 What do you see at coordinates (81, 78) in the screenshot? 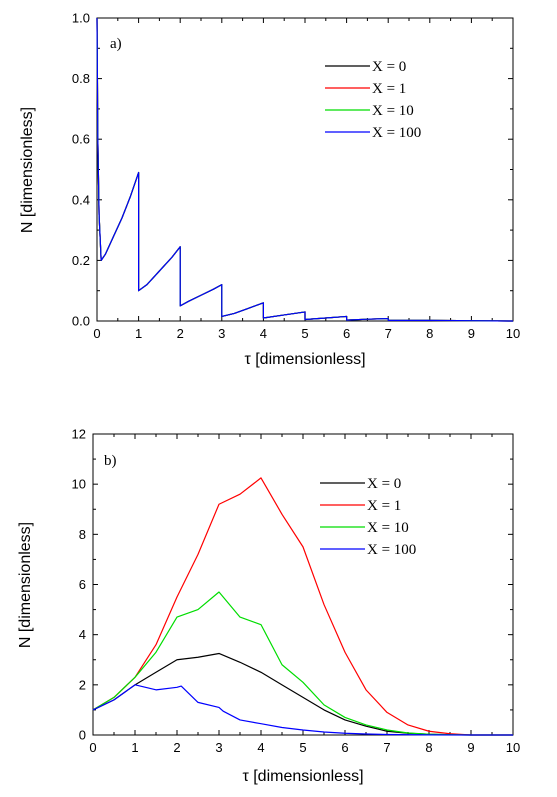
I see `y-tick-label: 0.8` at bounding box center [81, 78].